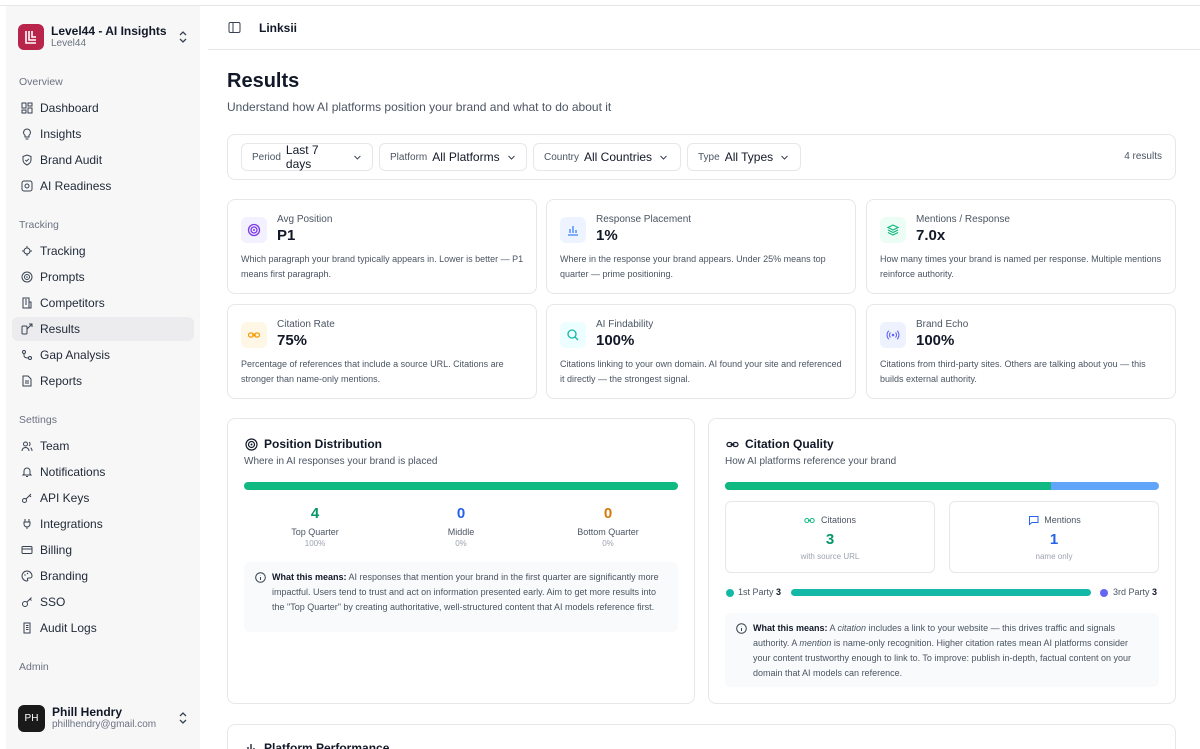  I want to click on citations-value: 3, so click(830, 539).